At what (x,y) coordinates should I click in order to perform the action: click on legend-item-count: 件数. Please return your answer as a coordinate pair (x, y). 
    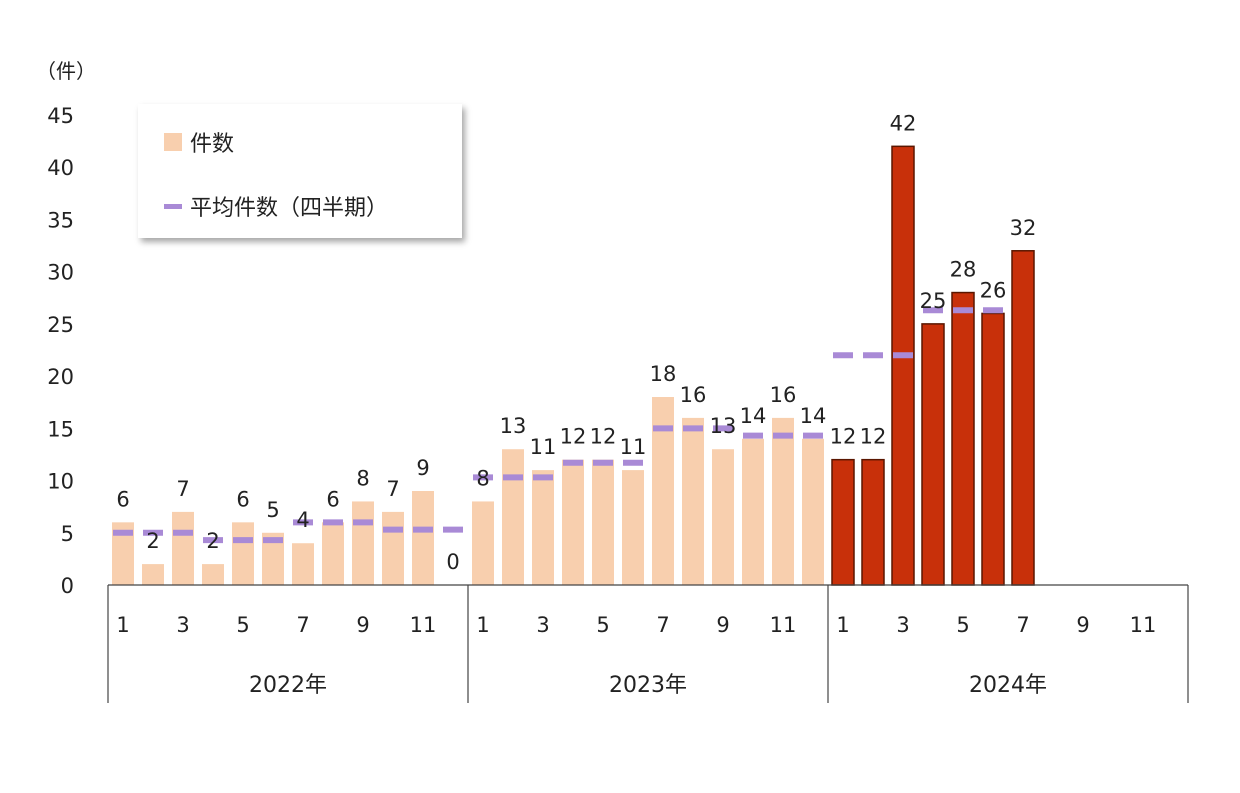
    Looking at the image, I should click on (199, 142).